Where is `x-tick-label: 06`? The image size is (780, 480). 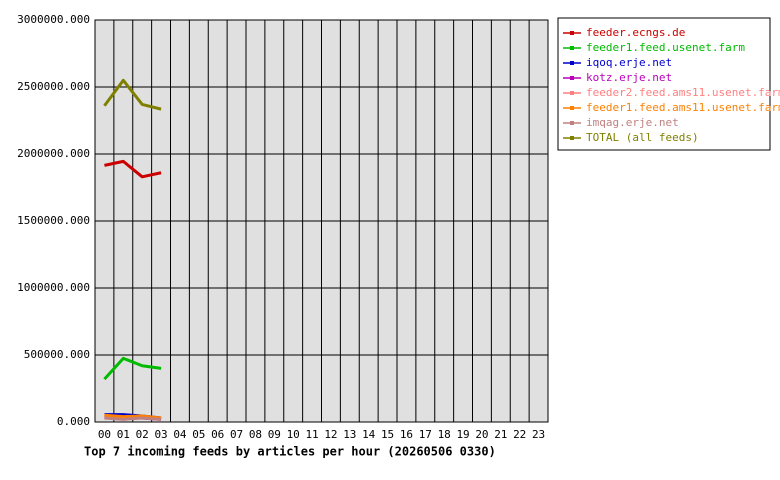
x-tick-label: 06 is located at coordinates (217, 434).